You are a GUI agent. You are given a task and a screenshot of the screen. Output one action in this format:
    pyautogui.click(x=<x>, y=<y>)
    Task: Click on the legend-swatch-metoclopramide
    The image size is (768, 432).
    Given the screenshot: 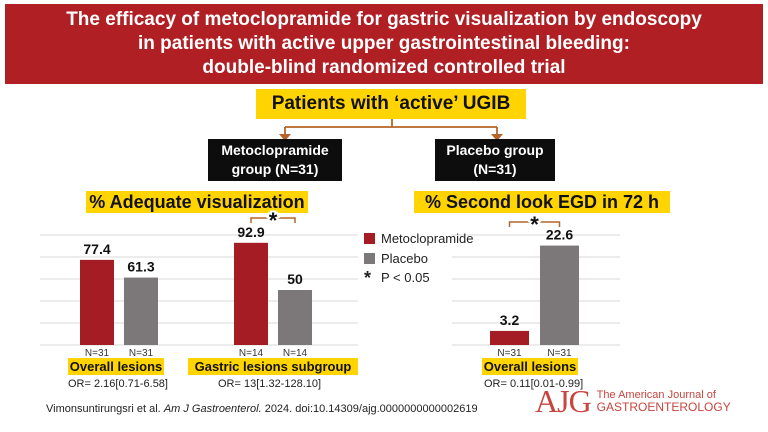 What is the action you would take?
    pyautogui.click(x=369, y=238)
    